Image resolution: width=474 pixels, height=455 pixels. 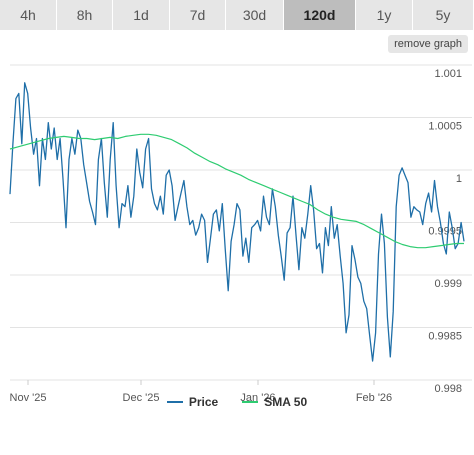 What do you see at coordinates (203, 402) in the screenshot?
I see `legend-label-price: Price` at bounding box center [203, 402].